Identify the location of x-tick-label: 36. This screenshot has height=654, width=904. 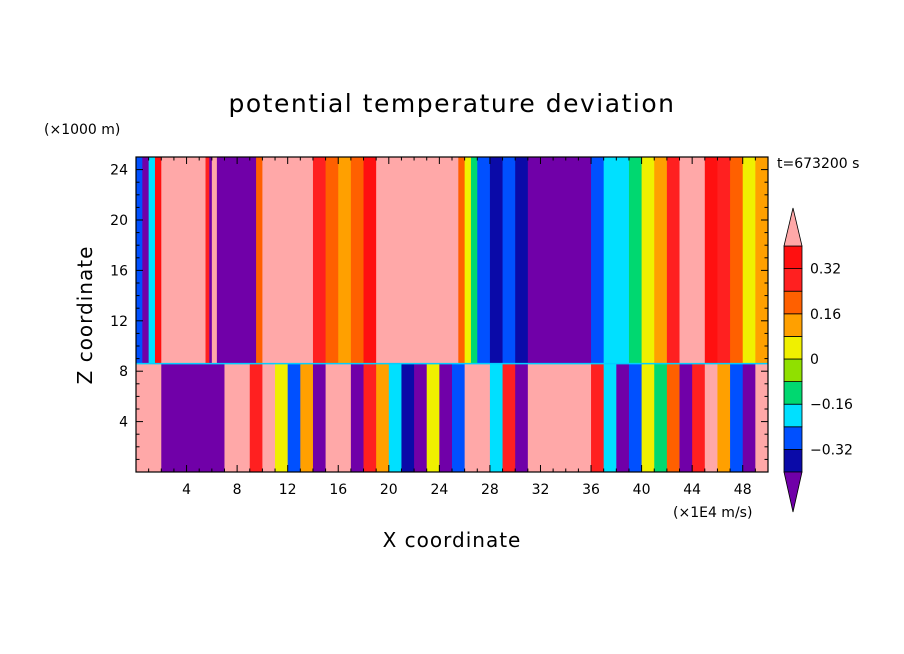
(591, 490).